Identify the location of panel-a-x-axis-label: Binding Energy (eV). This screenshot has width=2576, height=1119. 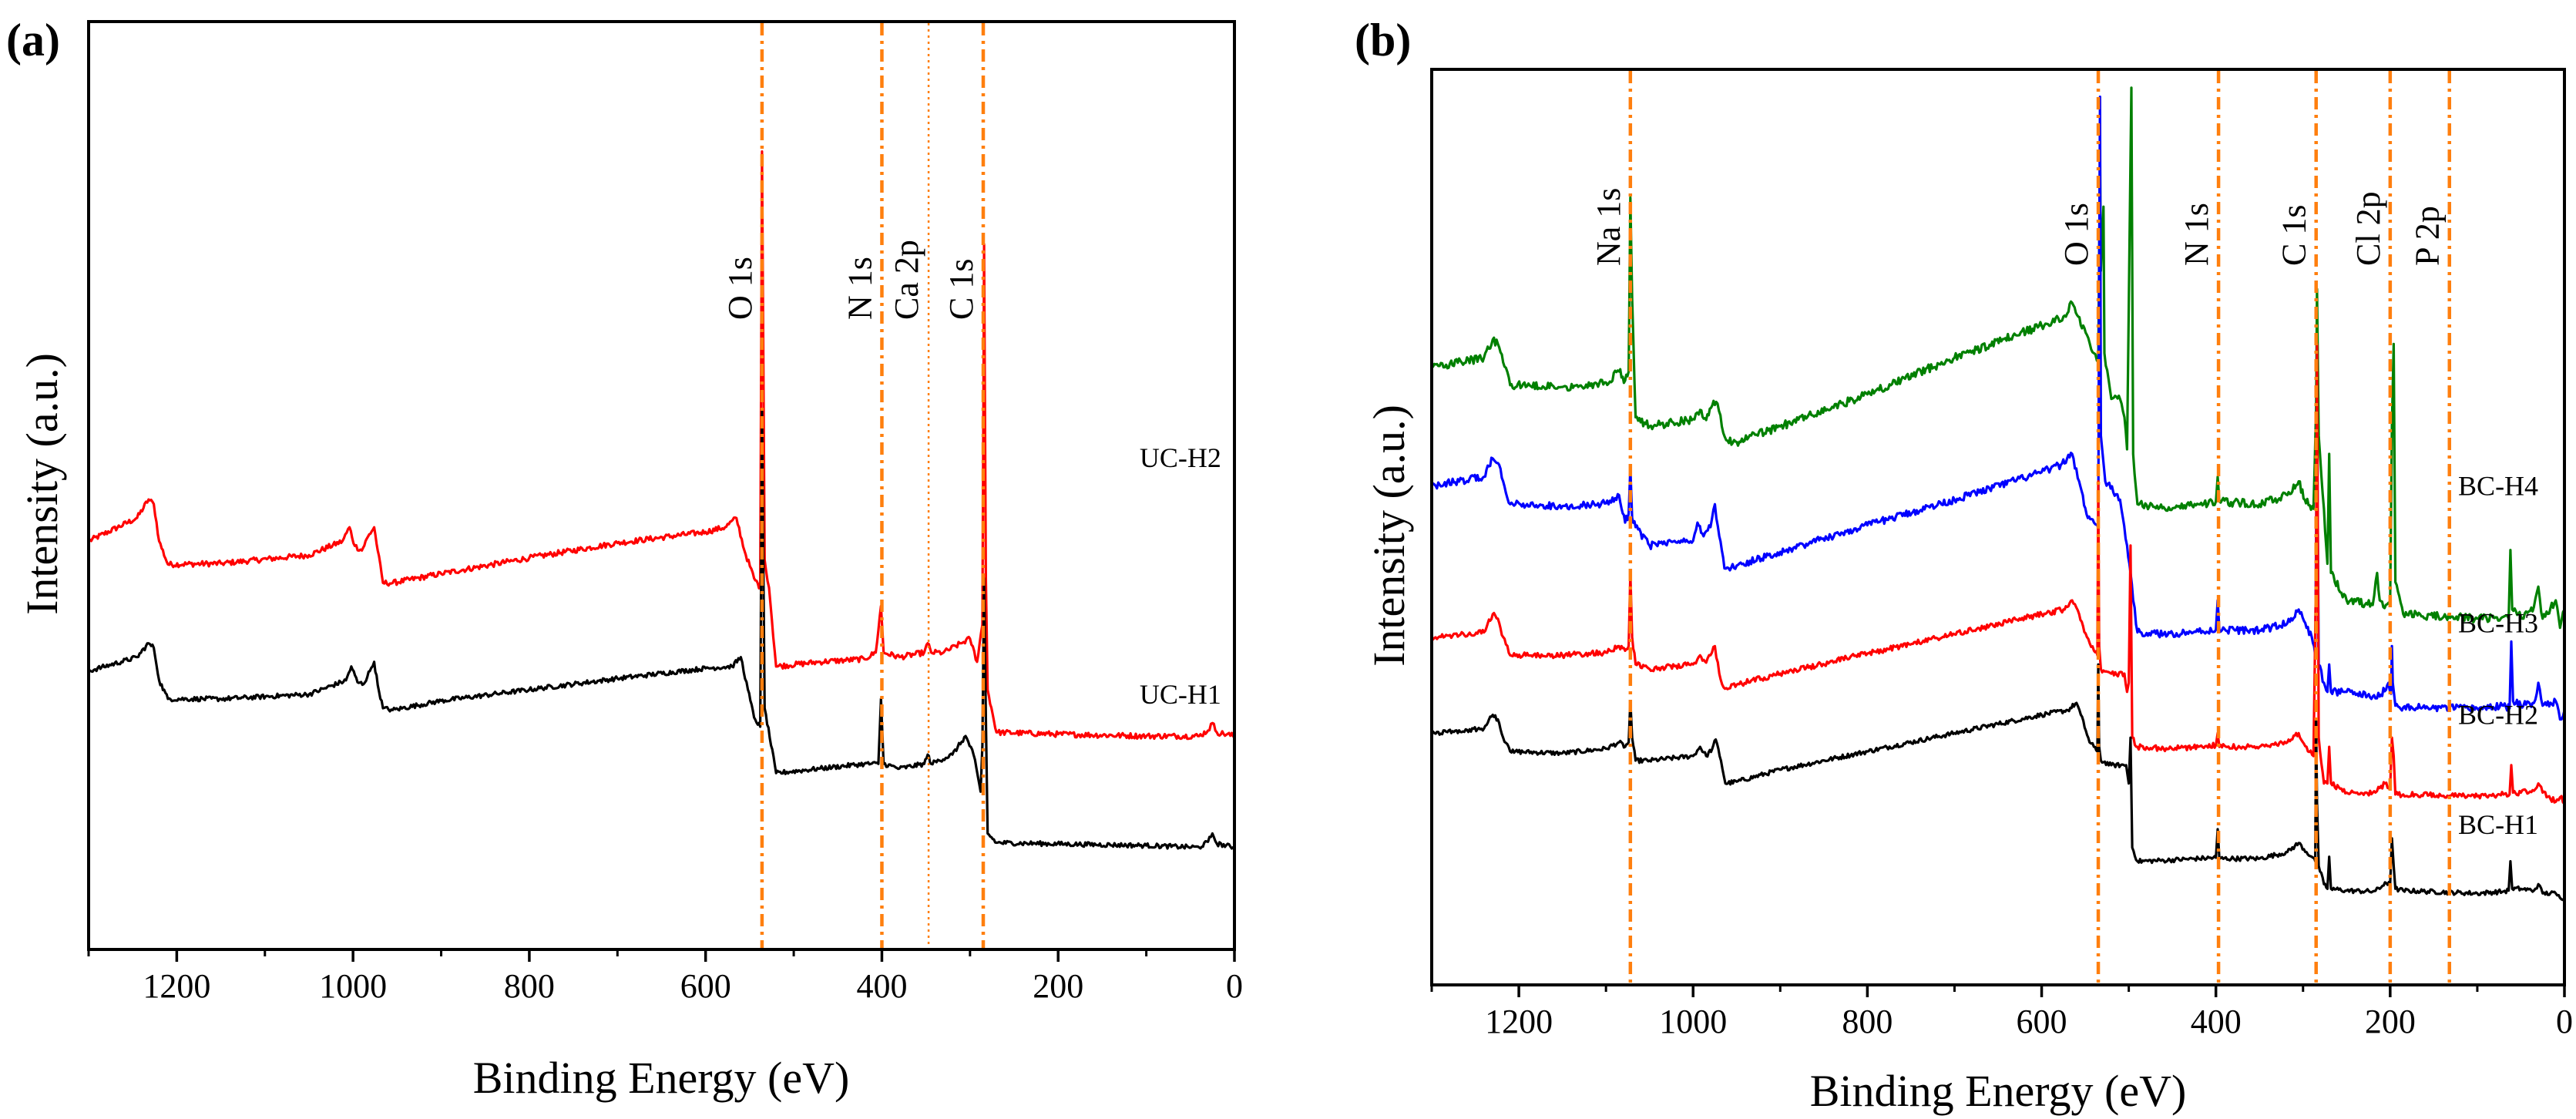
(661, 1078).